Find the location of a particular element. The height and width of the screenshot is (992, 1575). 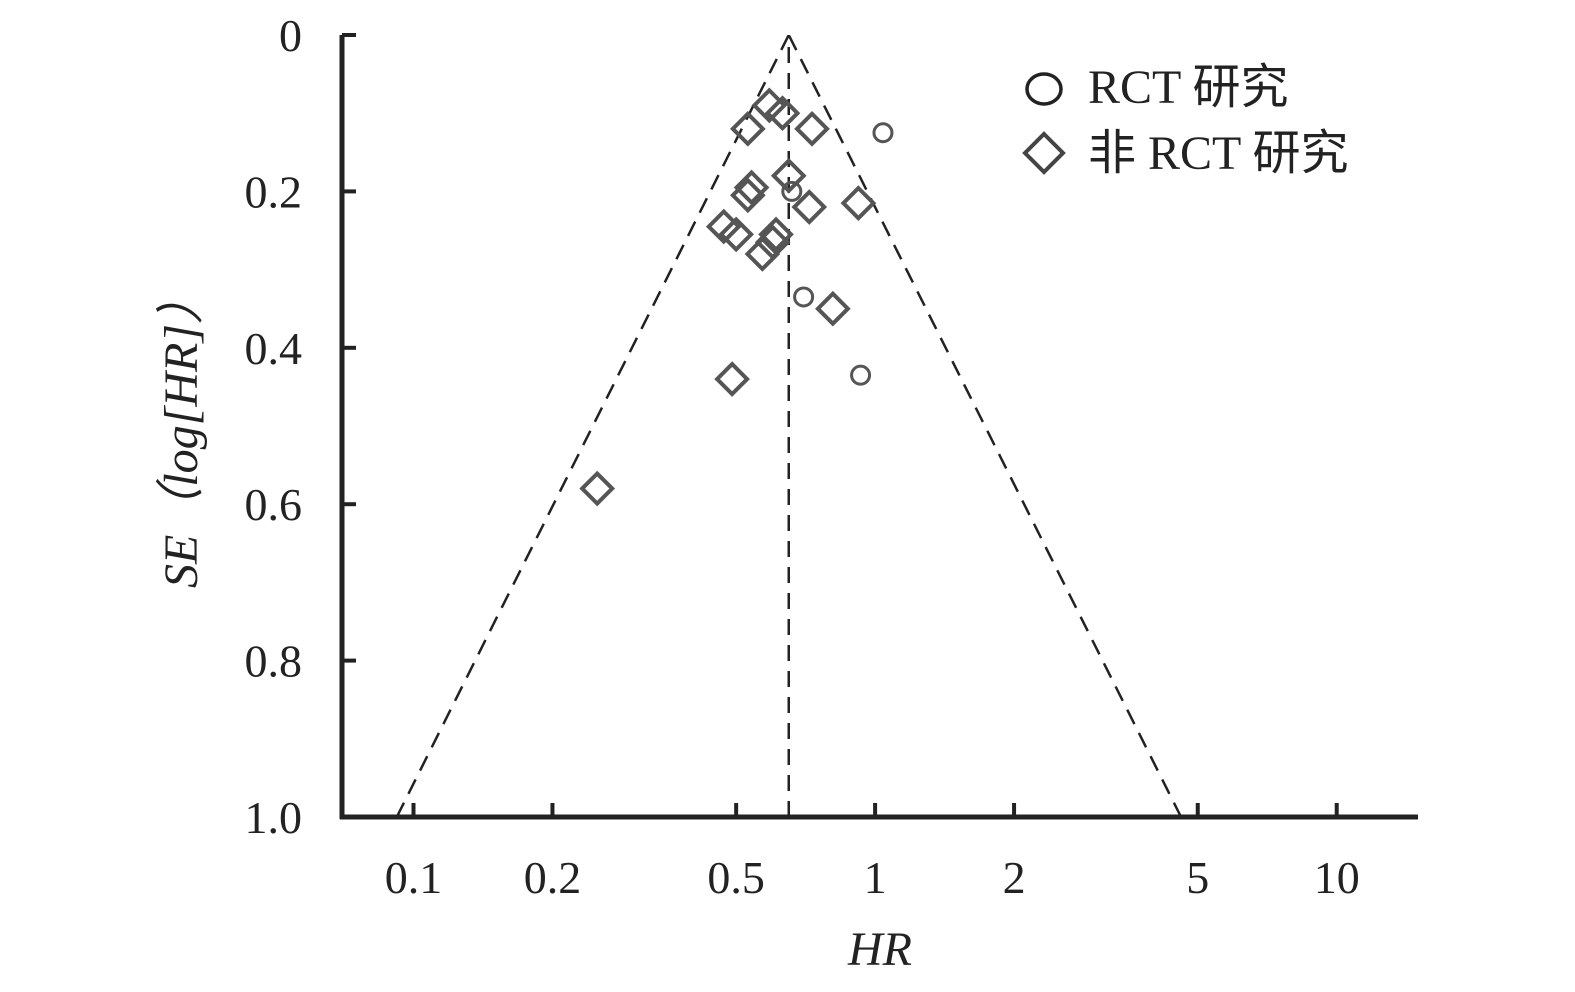

legend: RCT 研究非 RCT 研究 is located at coordinates (1185, 120).